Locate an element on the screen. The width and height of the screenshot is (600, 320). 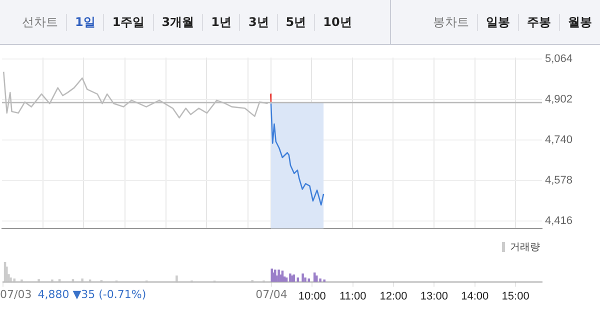
text: 봉차트 is located at coordinates (451, 22).